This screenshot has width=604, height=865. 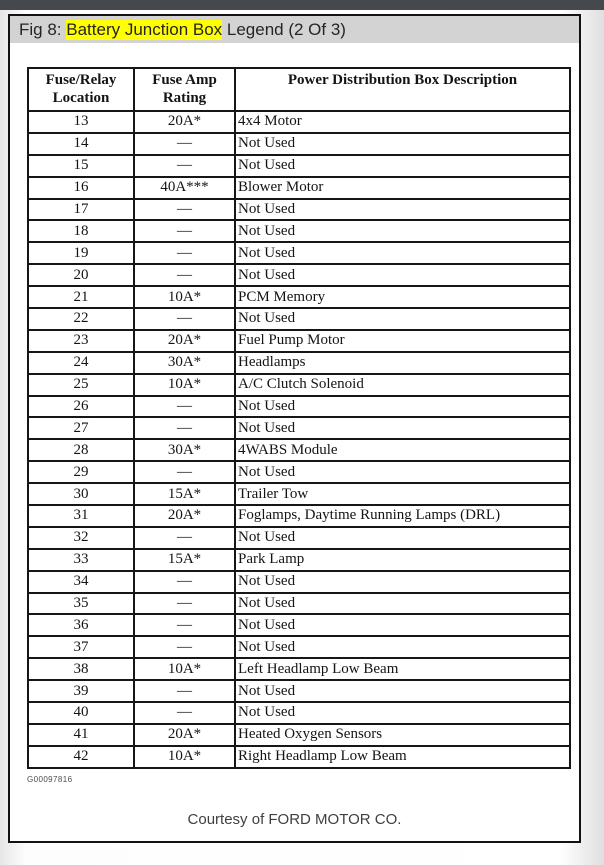 I want to click on fuse-amp-cell: 40A***, so click(x=184, y=187).